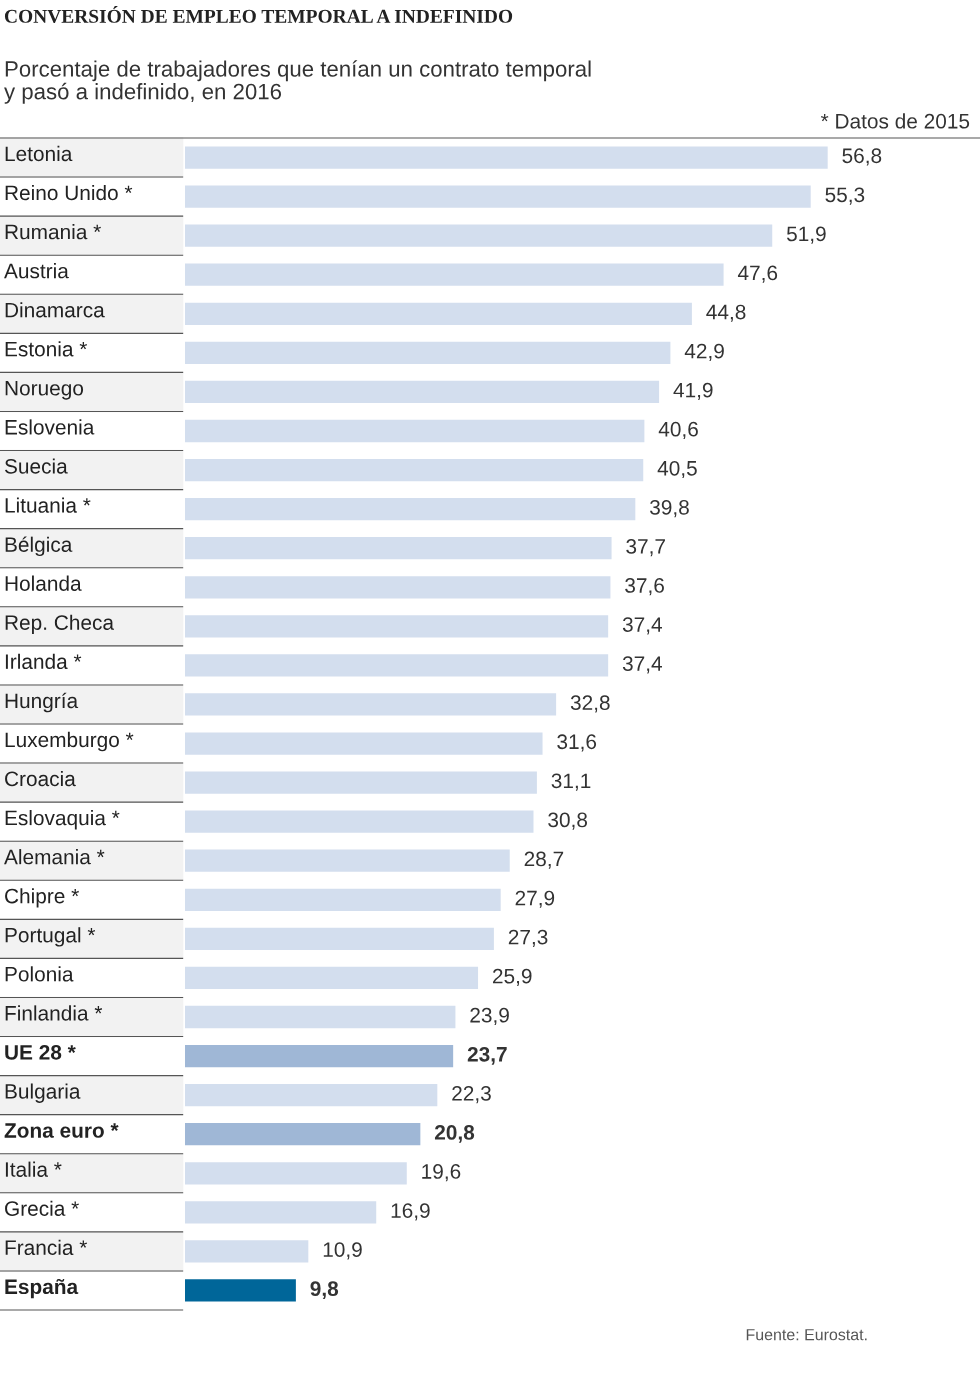 The height and width of the screenshot is (1380, 980). I want to click on data-label: 23,7, so click(487, 1055).